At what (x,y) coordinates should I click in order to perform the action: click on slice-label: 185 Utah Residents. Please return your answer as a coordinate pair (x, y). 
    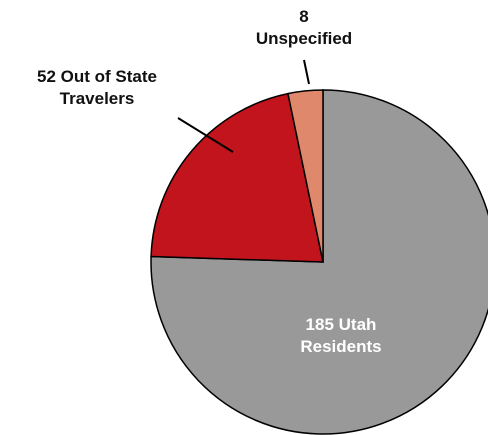
    Looking at the image, I should click on (341, 336).